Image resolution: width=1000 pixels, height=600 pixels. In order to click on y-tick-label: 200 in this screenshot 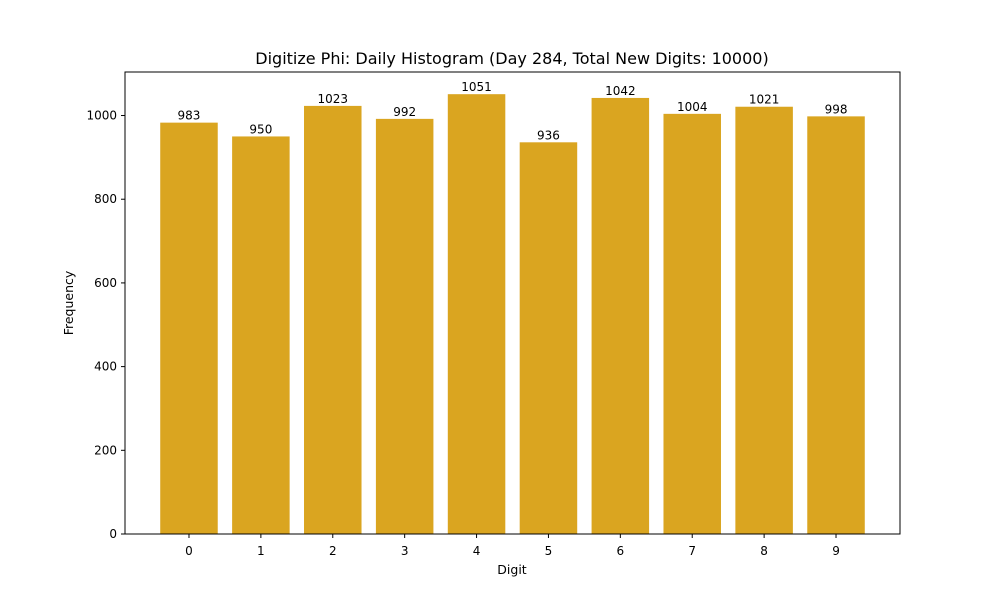, I will do `click(105, 450)`.